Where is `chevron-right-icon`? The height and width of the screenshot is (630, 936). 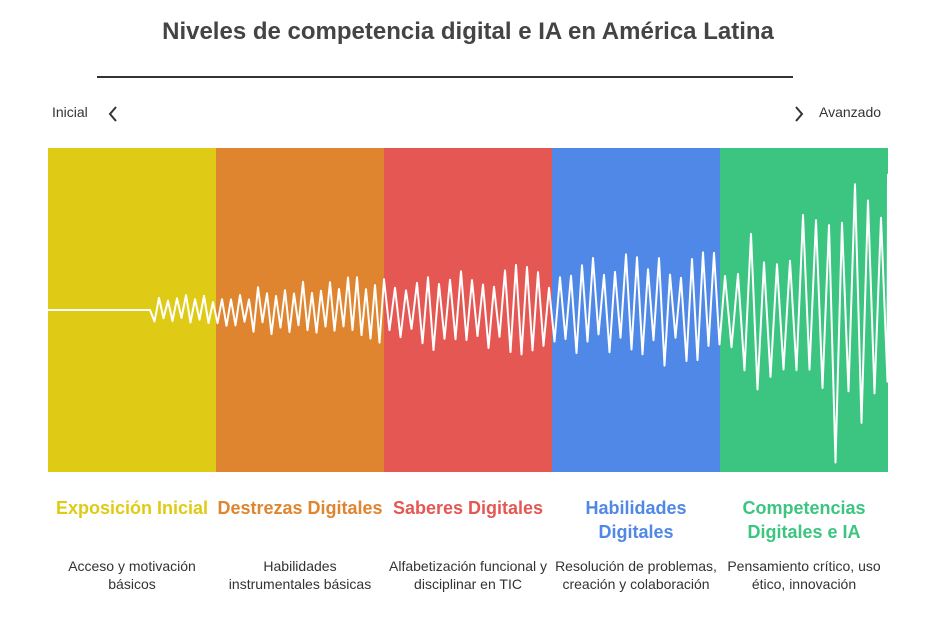
chevron-right-icon is located at coordinates (799, 114).